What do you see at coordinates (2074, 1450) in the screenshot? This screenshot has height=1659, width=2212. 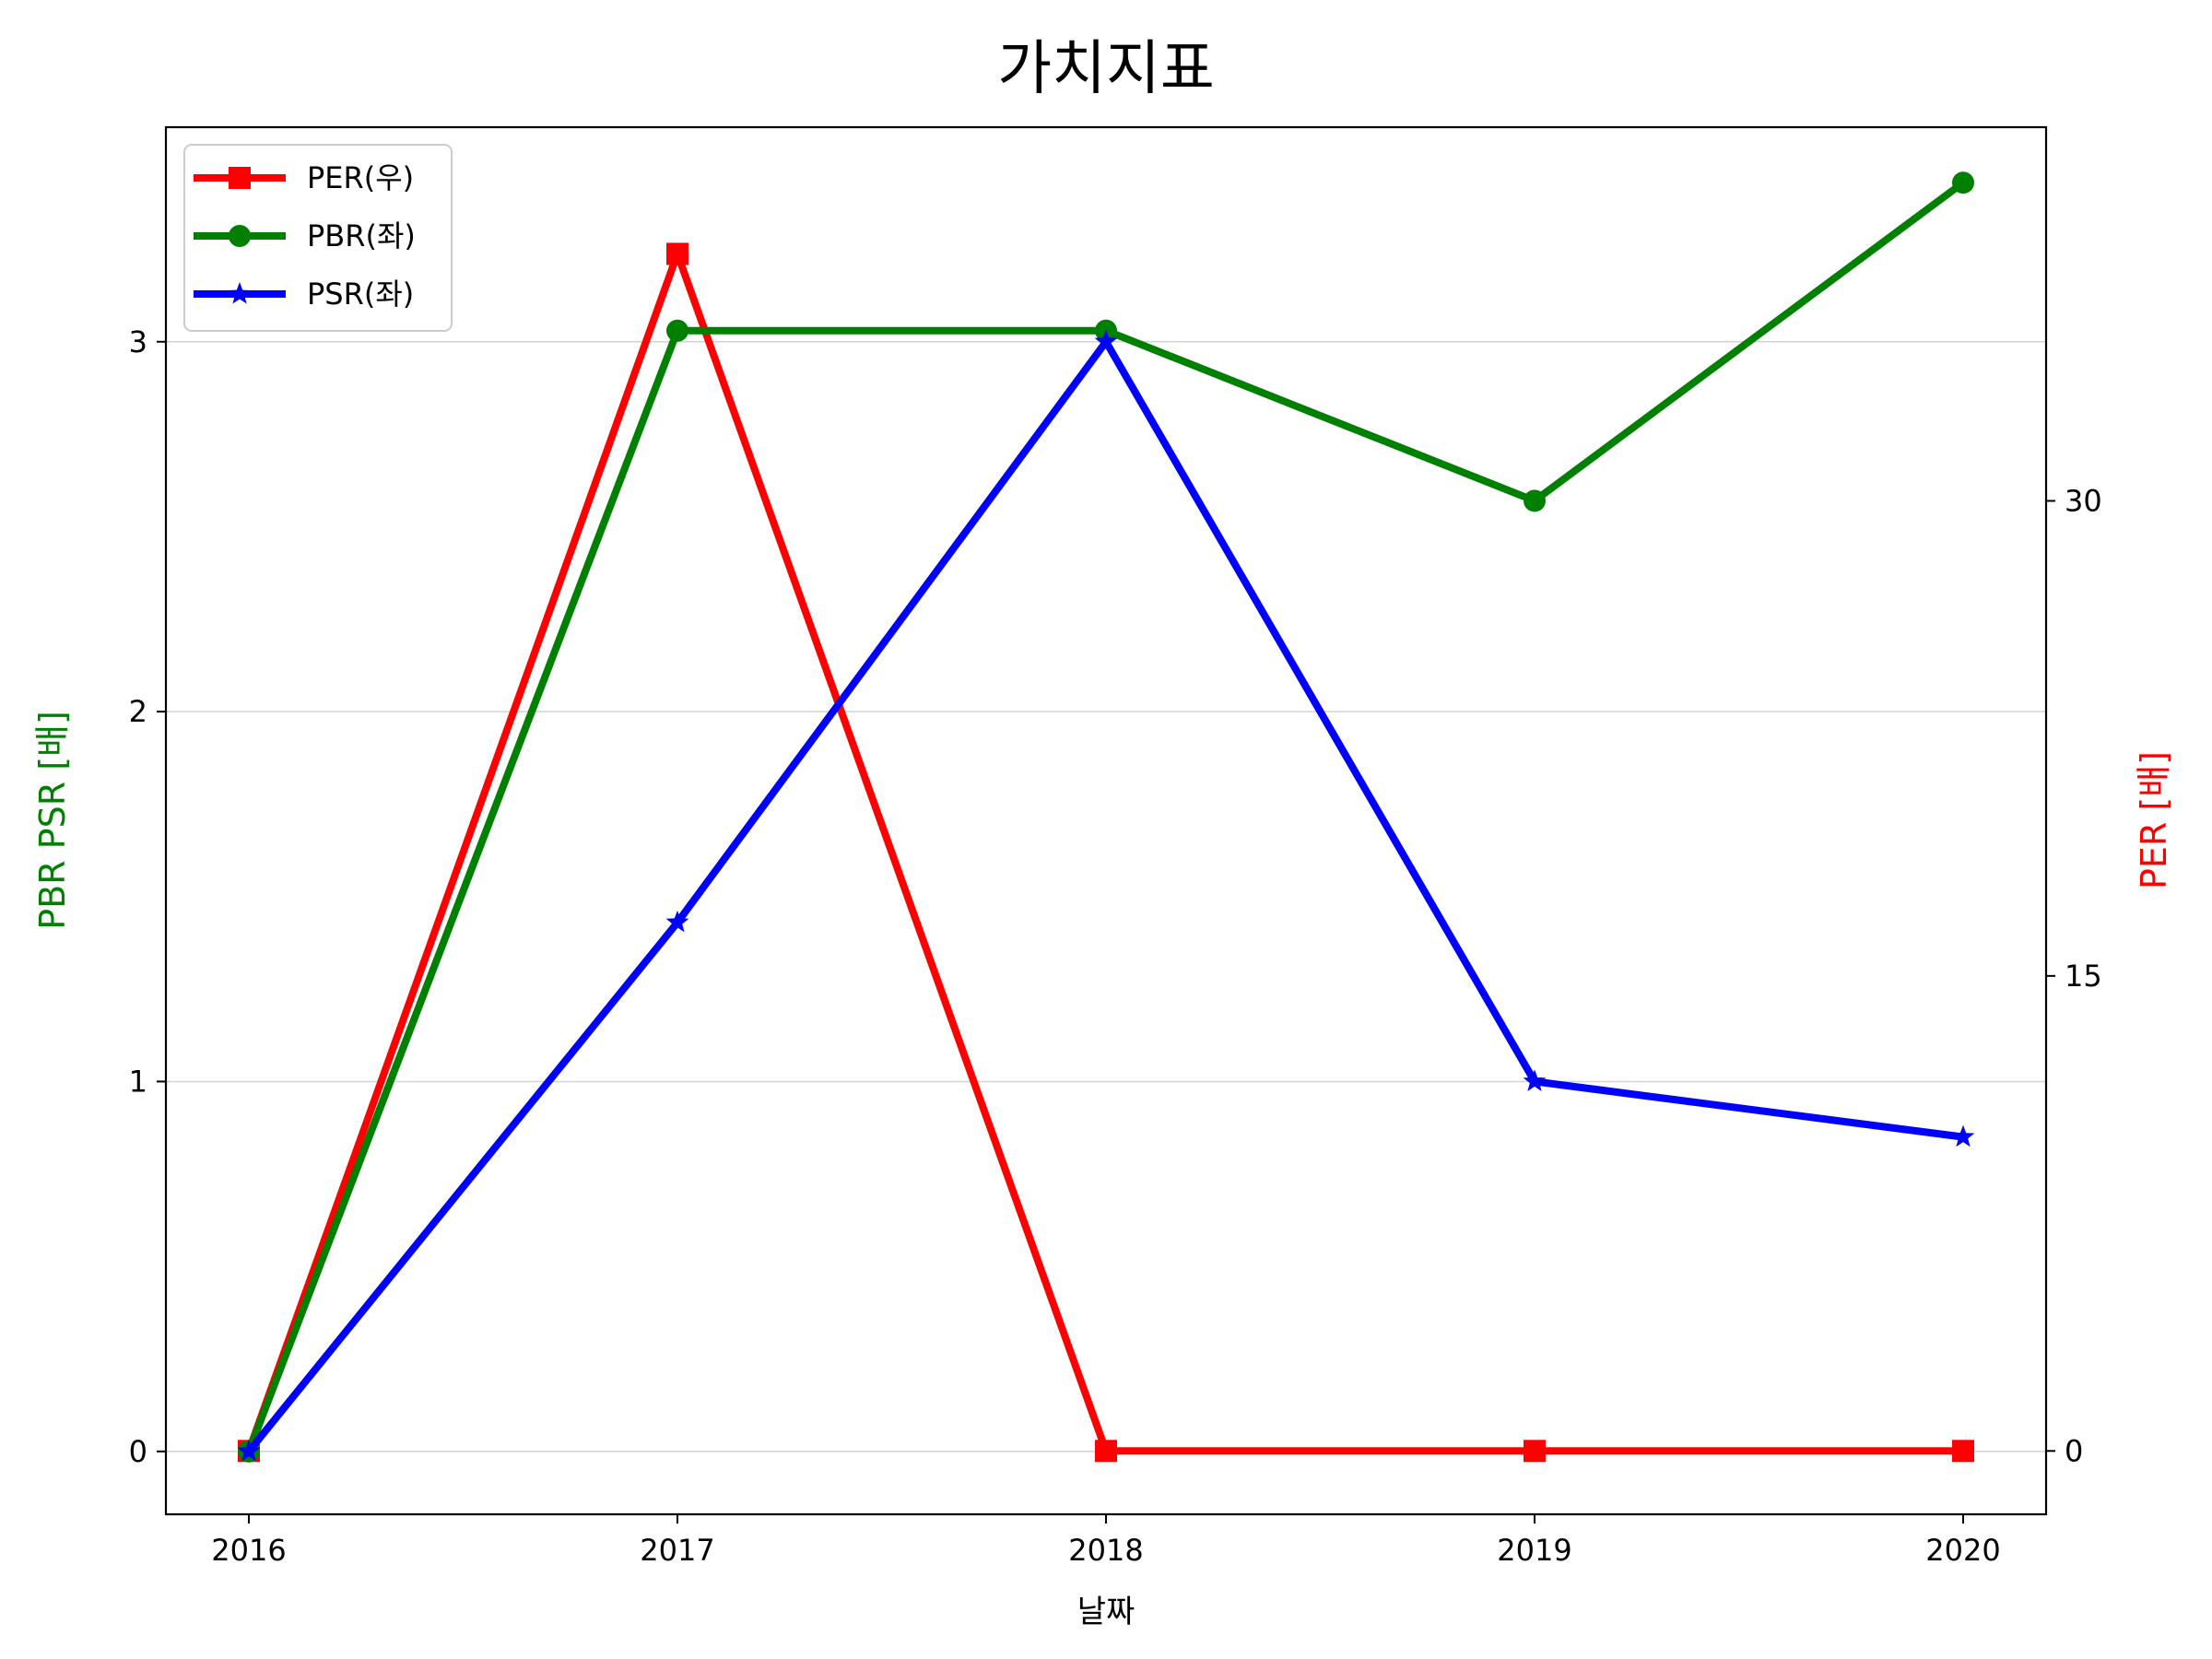 I see `y-right-tick-label: 0` at bounding box center [2074, 1450].